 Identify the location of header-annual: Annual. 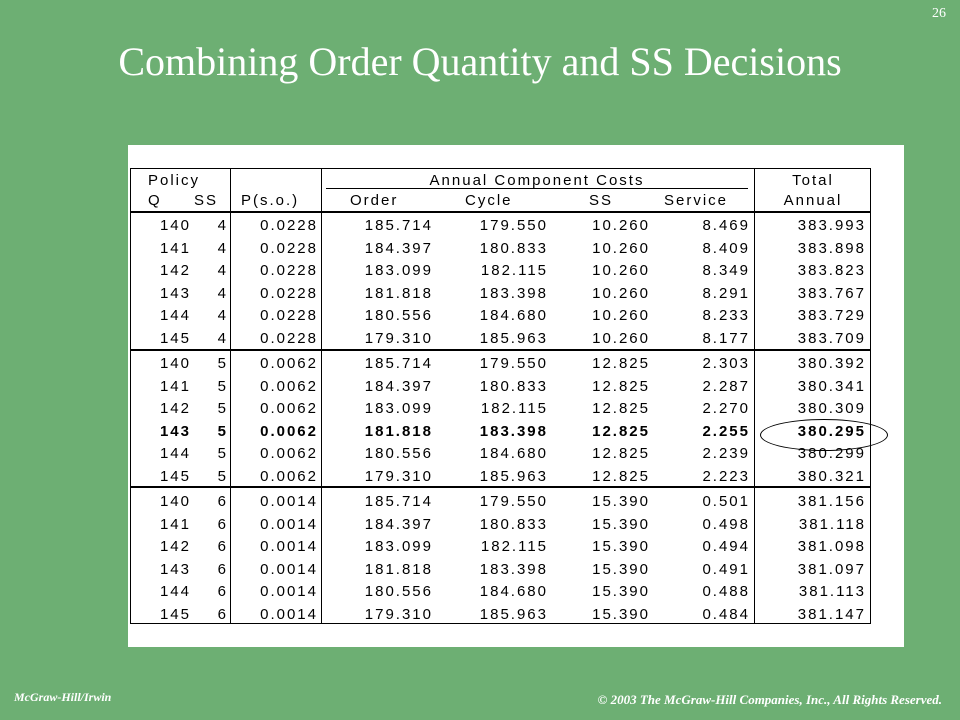
(813, 200).